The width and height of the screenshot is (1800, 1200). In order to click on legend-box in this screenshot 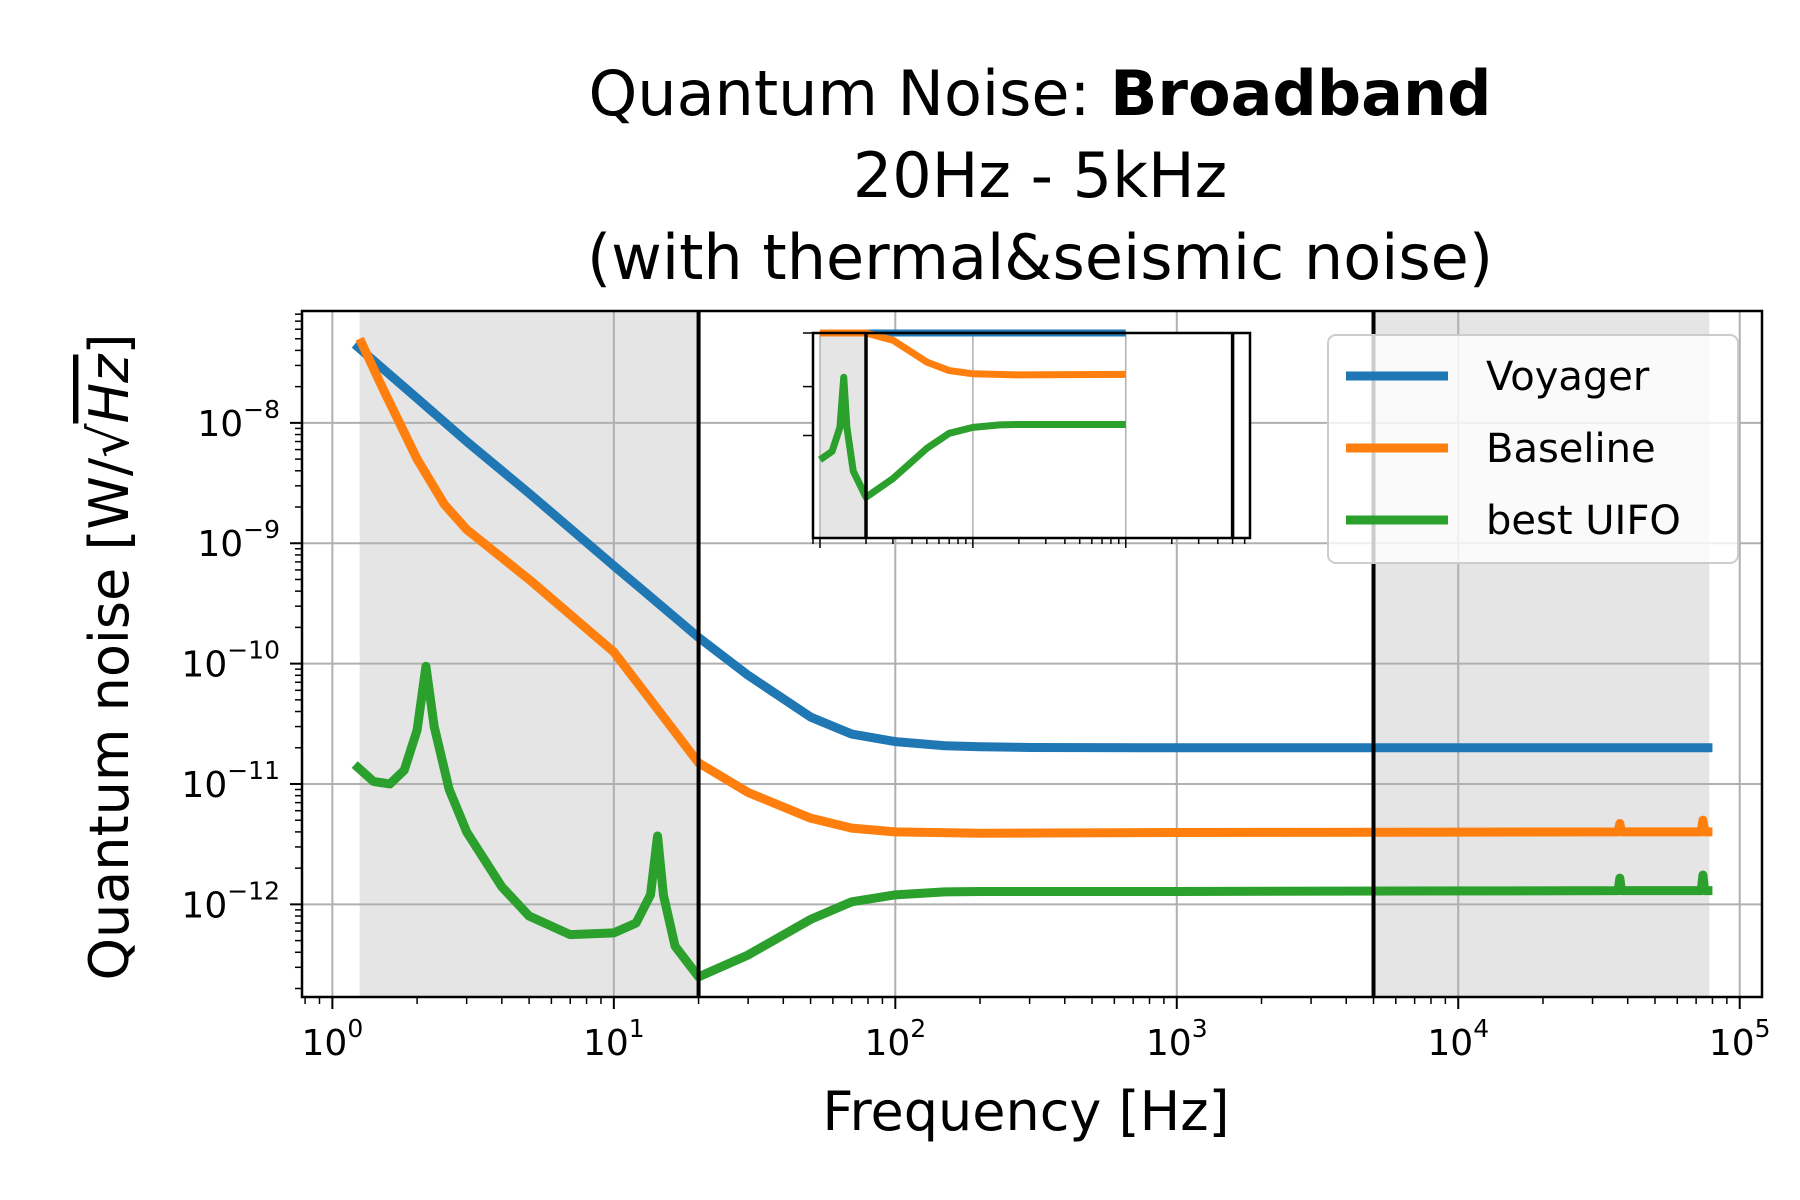, I will do `click(1533, 449)`.